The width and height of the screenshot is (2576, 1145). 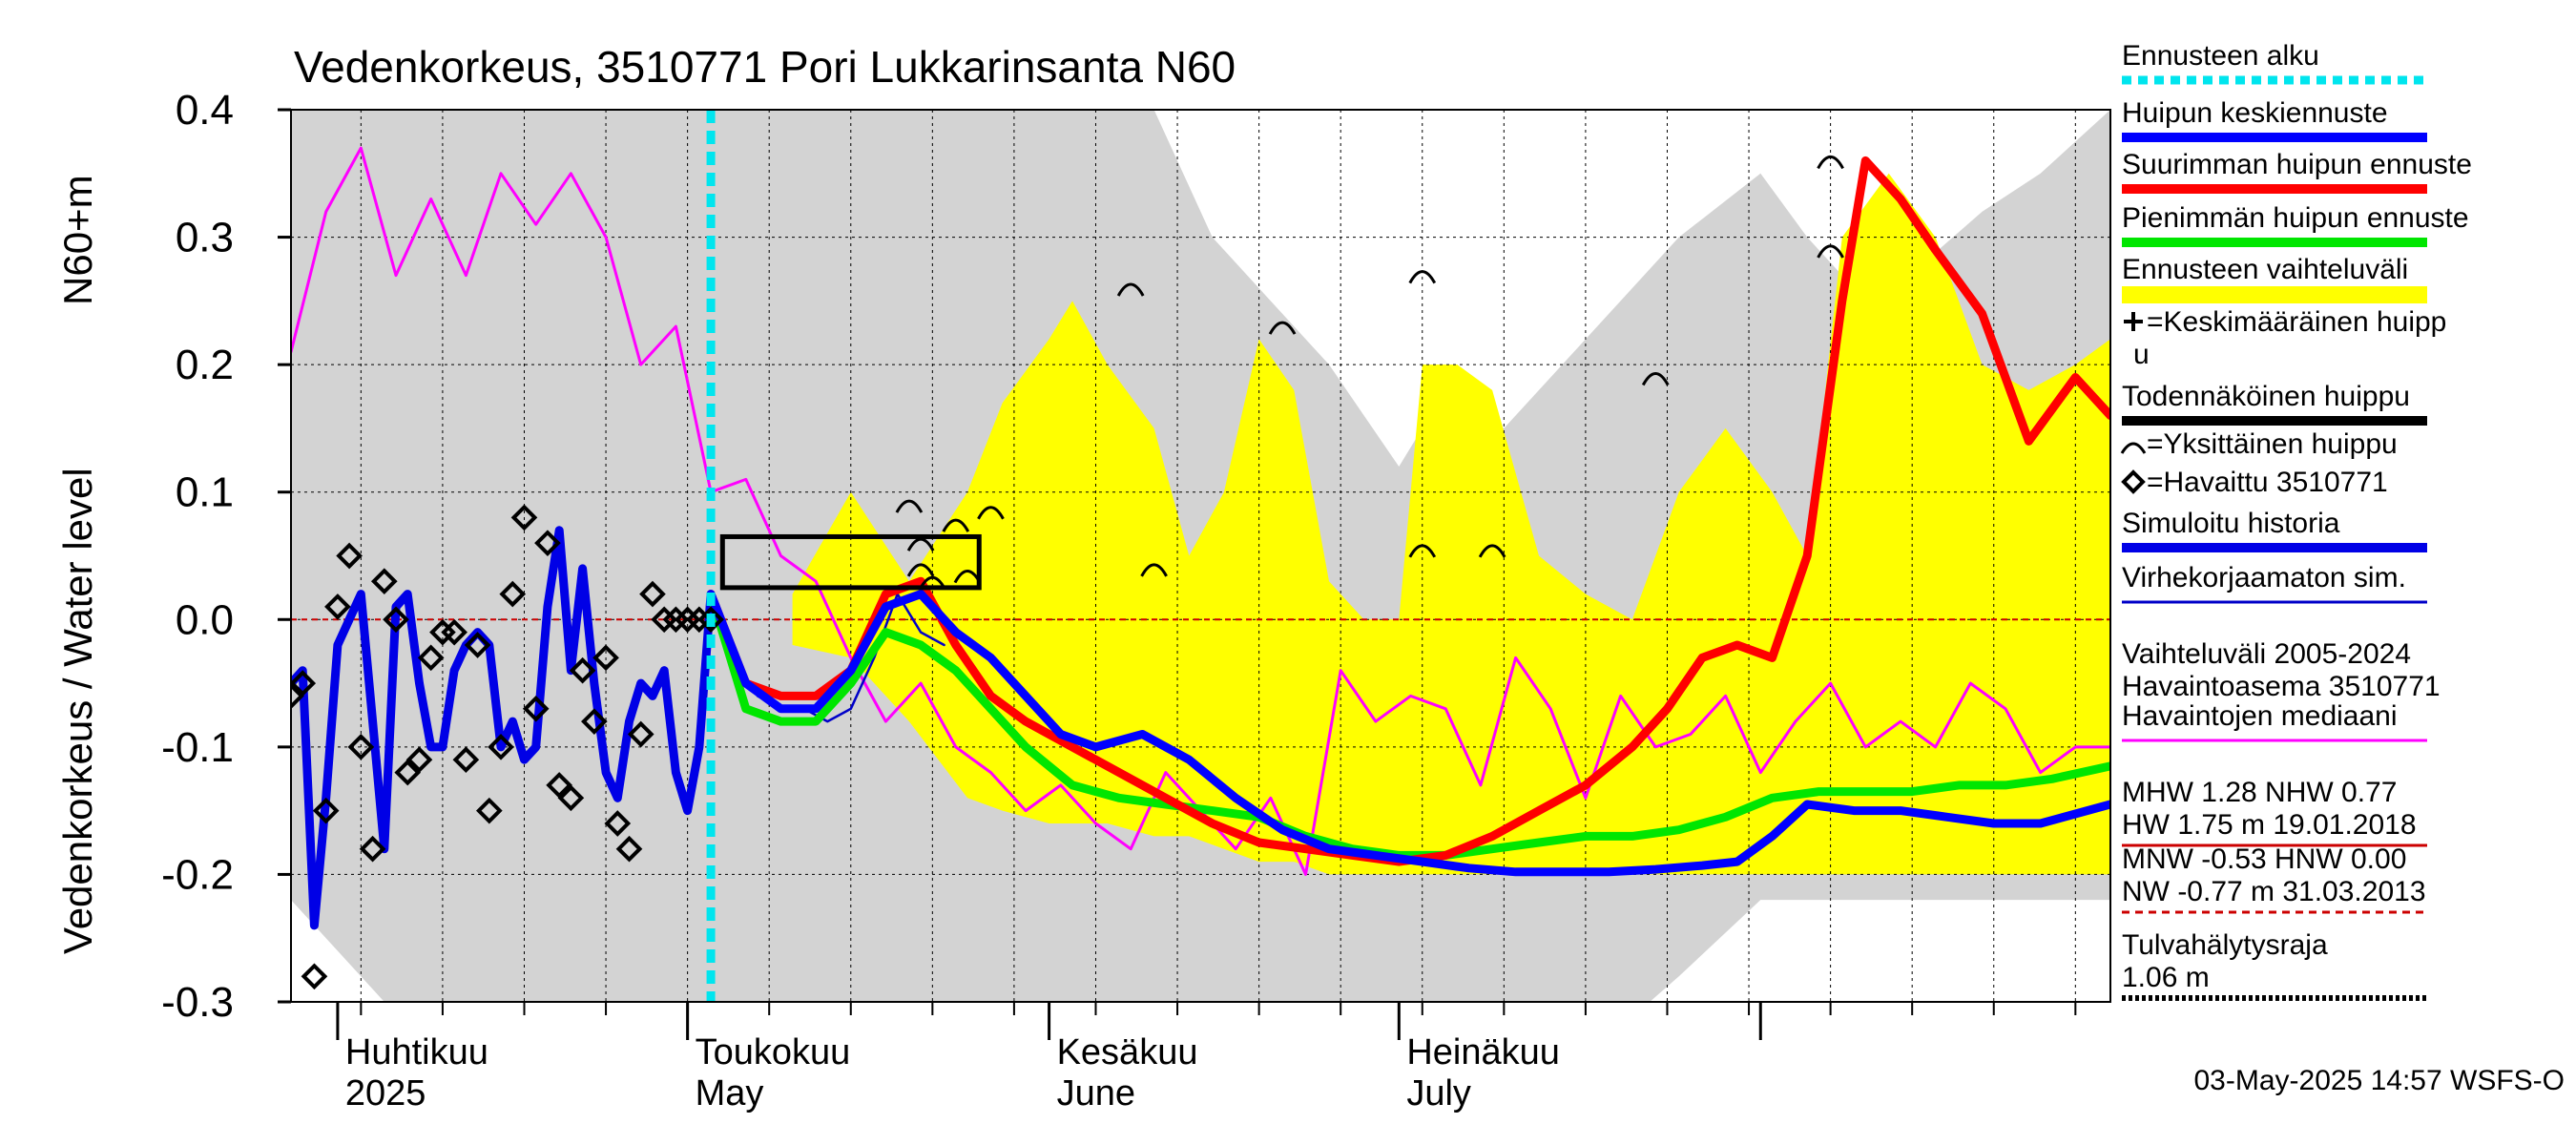 What do you see at coordinates (2264, 859) in the screenshot?
I see `legend-label-14: MNW -0.53 HNW 0.00` at bounding box center [2264, 859].